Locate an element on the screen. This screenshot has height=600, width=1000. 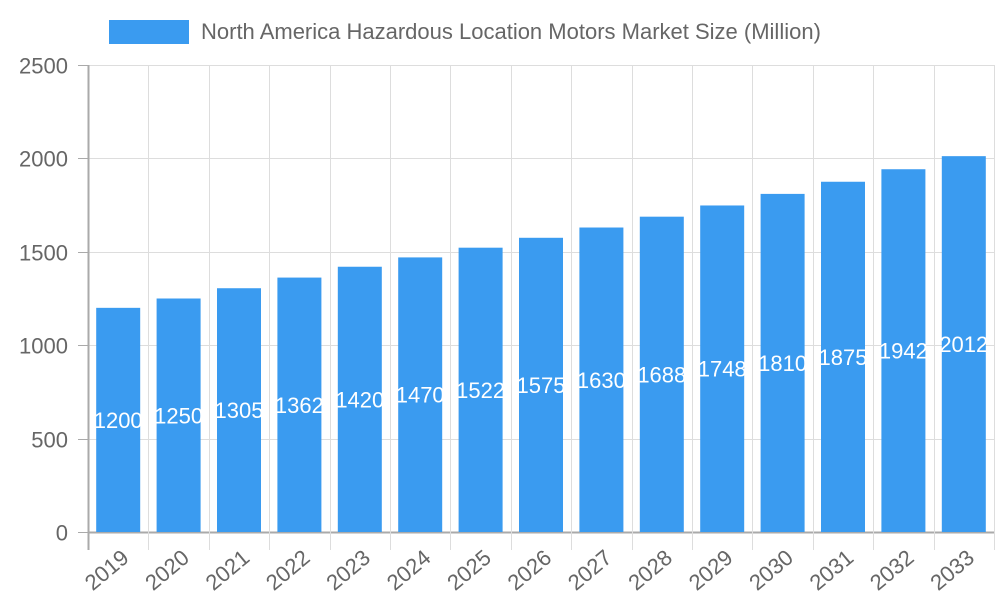
bar-value-label: 1470 is located at coordinates (420, 395).